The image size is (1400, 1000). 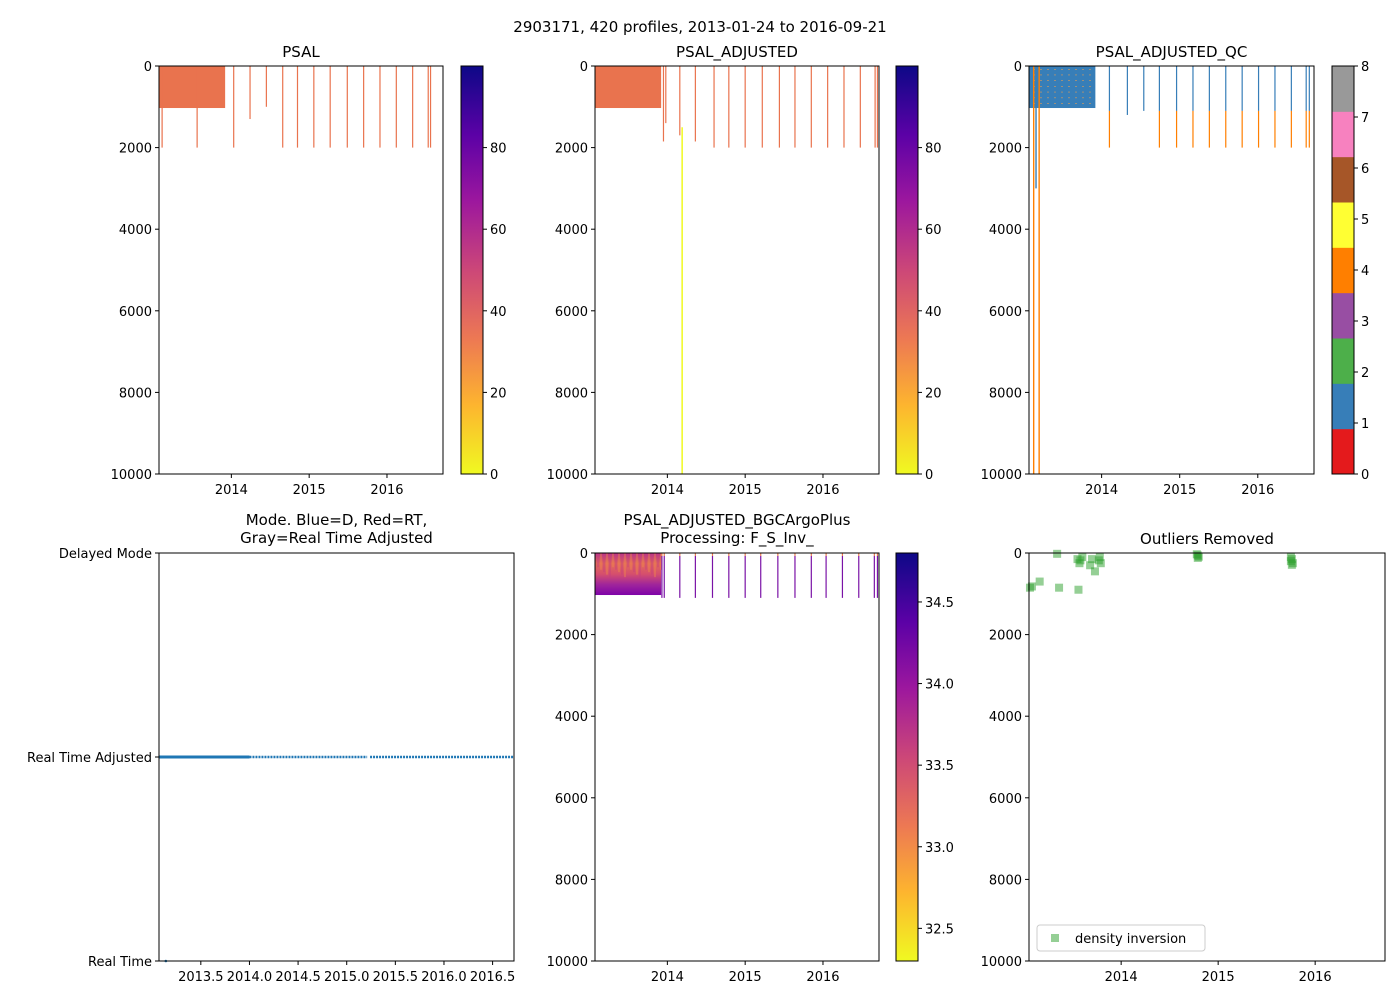 I want to click on c0-title: PSAL, so click(x=301, y=52).